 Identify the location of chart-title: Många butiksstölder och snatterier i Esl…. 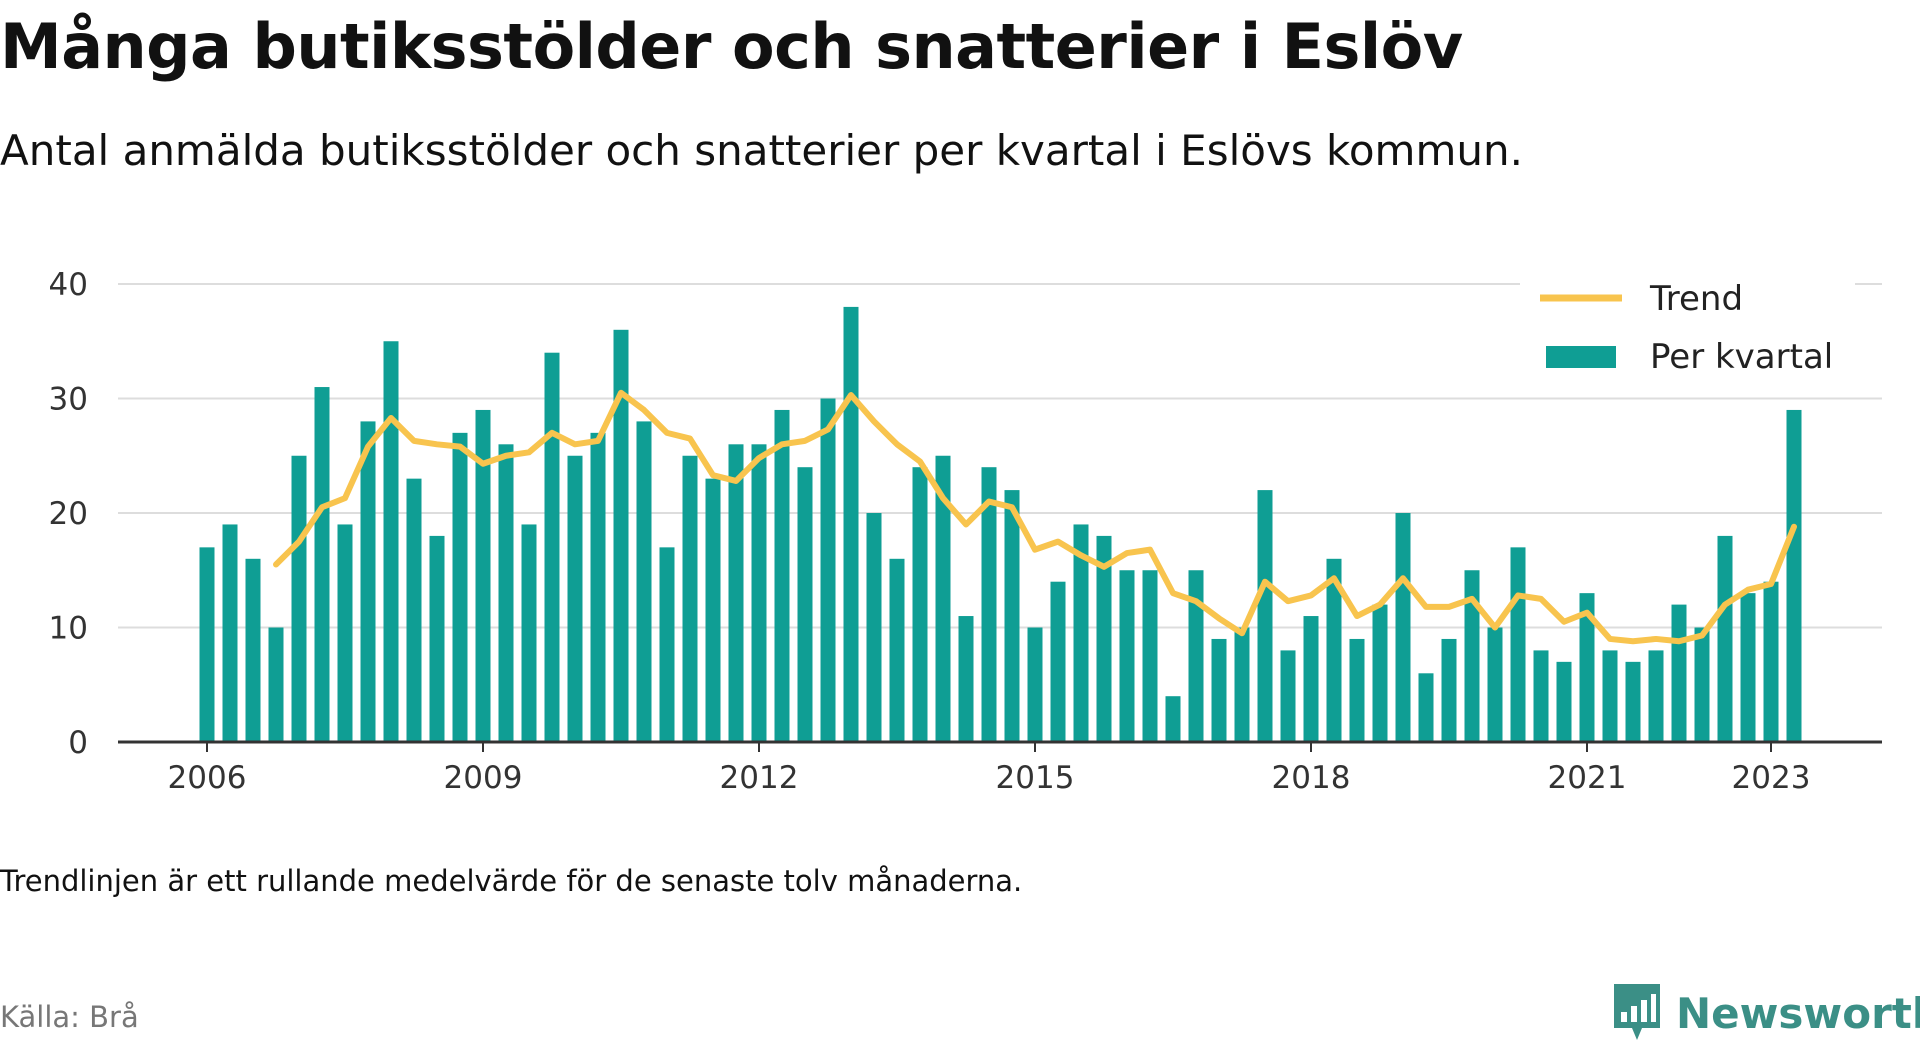
(731, 46).